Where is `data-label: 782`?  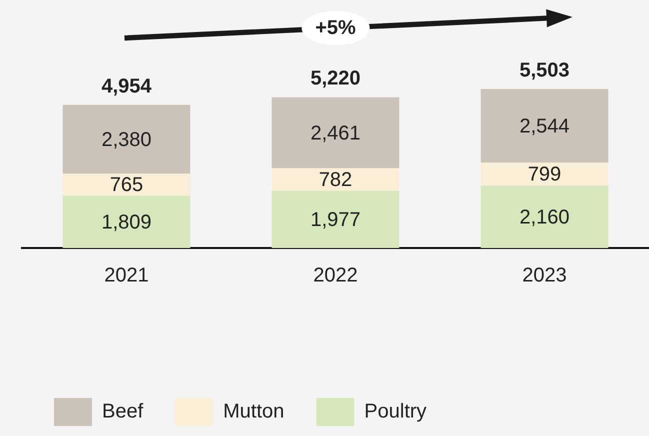
data-label: 782 is located at coordinates (335, 180).